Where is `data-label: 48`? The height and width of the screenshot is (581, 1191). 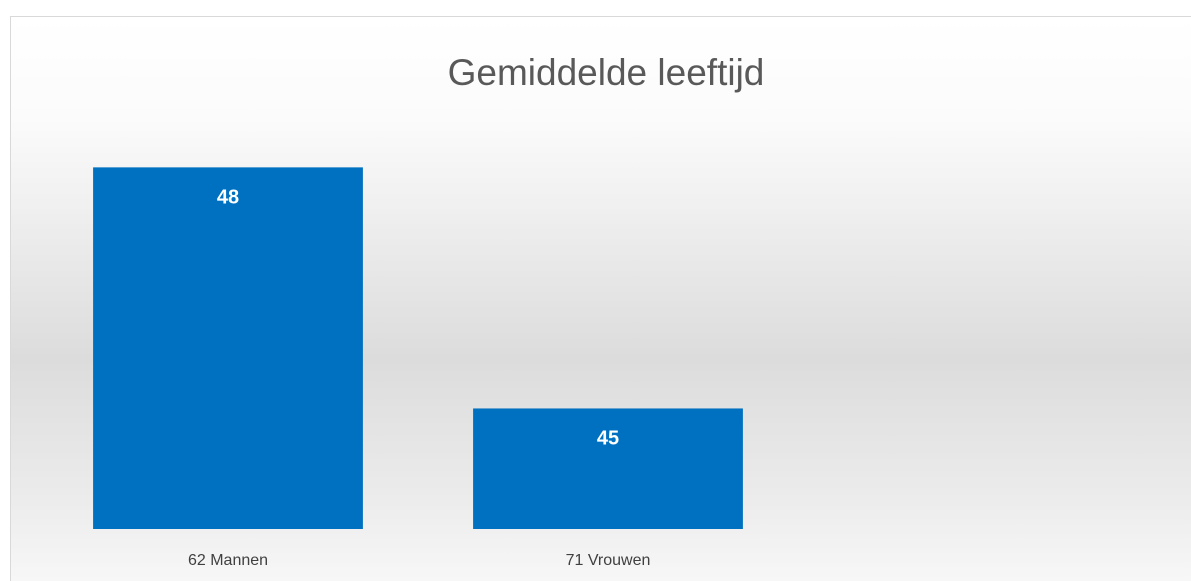 data-label: 48 is located at coordinates (228, 198).